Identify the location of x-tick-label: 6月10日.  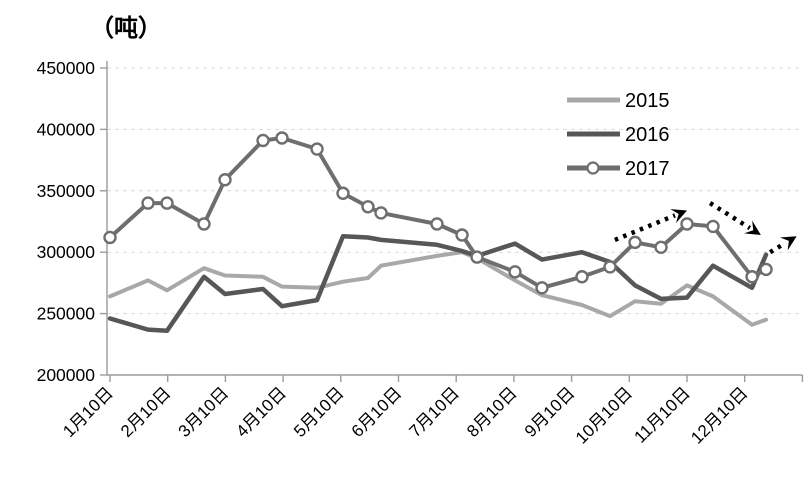
(377, 412).